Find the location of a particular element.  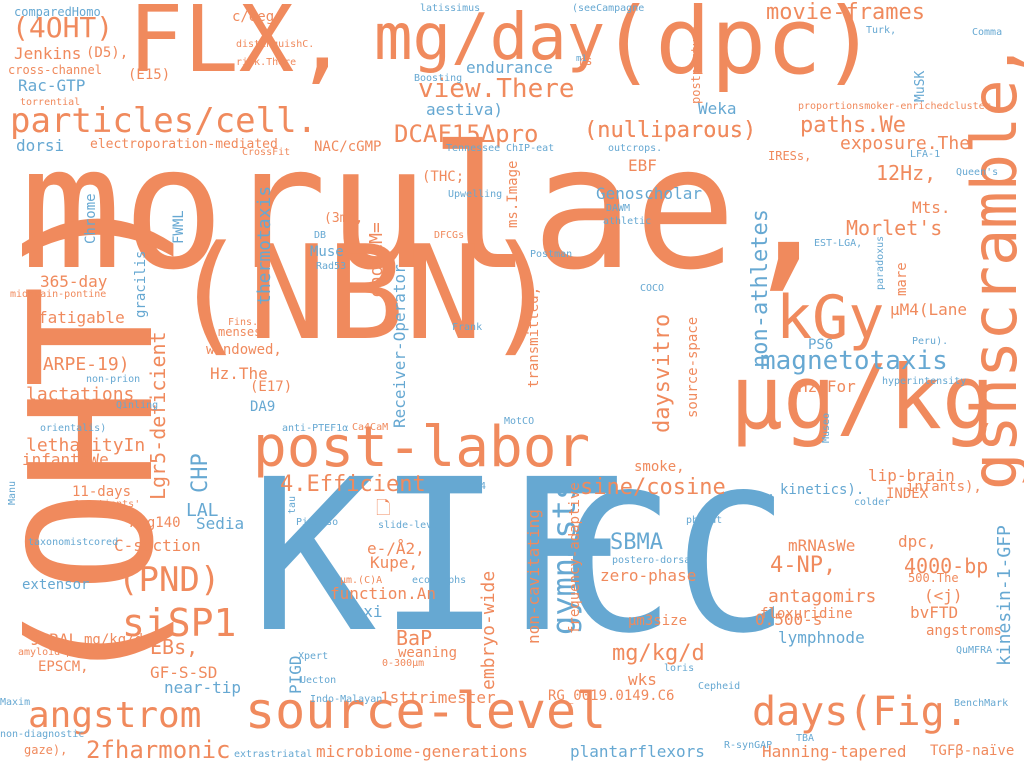

cloud-word: wks is located at coordinates (642, 679).